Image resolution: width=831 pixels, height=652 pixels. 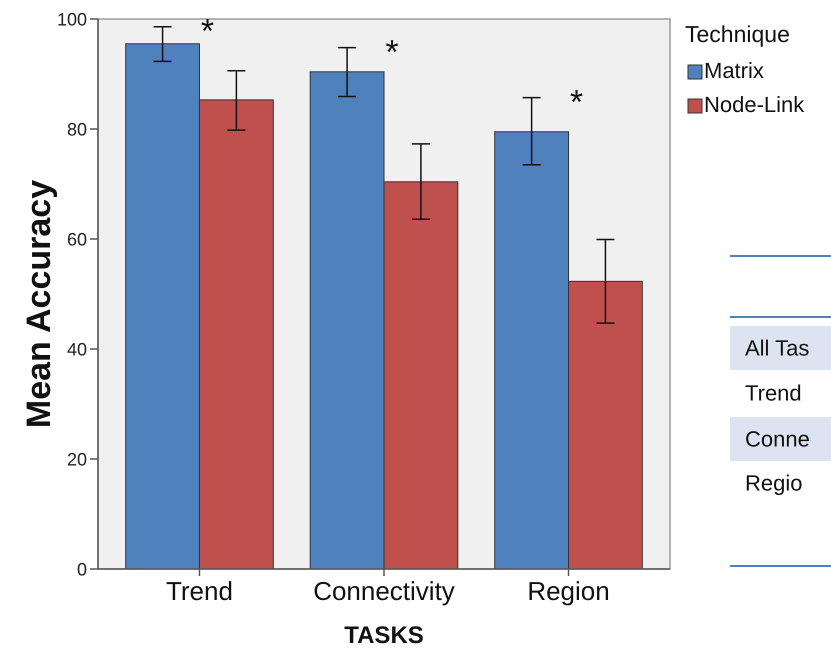 I want to click on y-tick-label: 100, so click(x=71, y=19).